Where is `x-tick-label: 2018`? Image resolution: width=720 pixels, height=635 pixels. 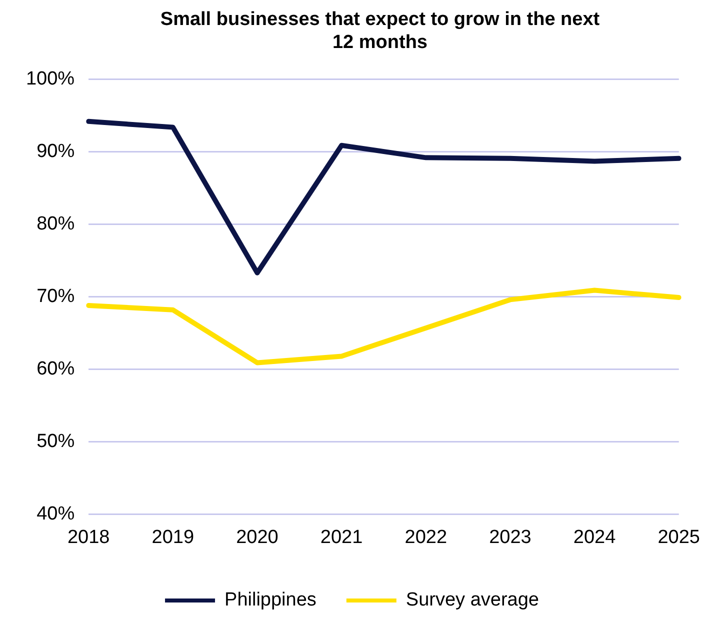 x-tick-label: 2018 is located at coordinates (88, 537).